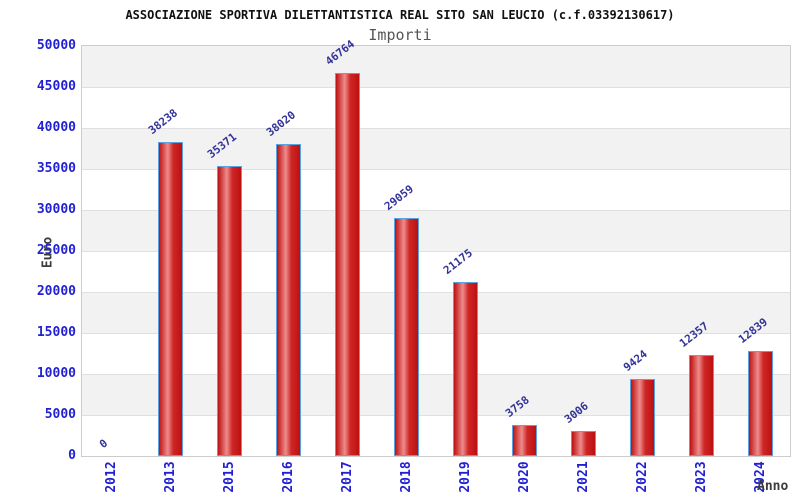 This screenshot has height=500, width=800. What do you see at coordinates (229, 477) in the screenshot?
I see `x-tick-label: 2015` at bounding box center [229, 477].